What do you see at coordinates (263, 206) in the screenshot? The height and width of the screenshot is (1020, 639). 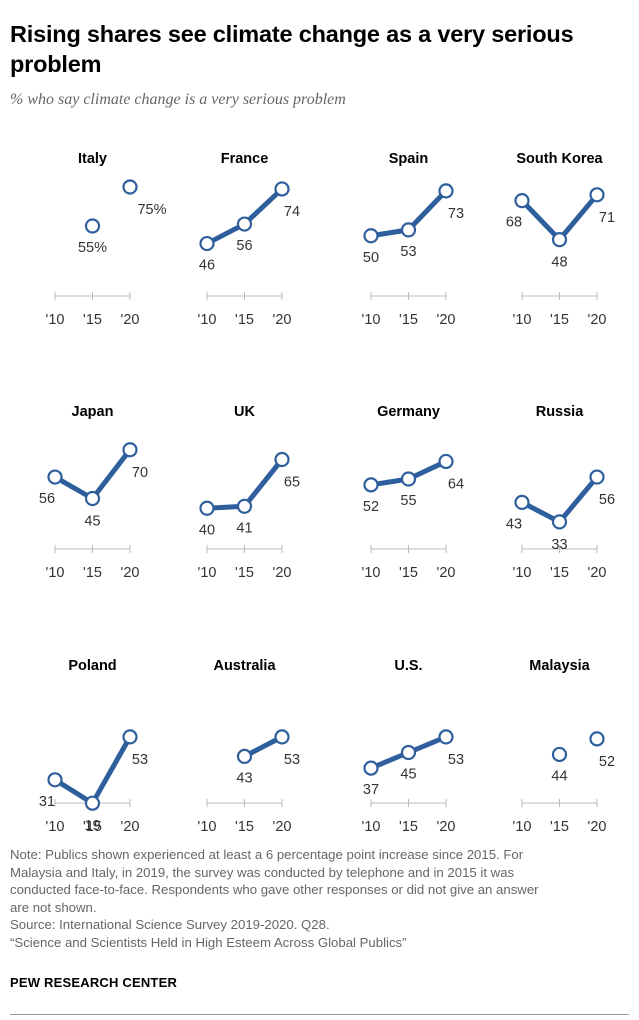 I see `series-line-france` at bounding box center [263, 206].